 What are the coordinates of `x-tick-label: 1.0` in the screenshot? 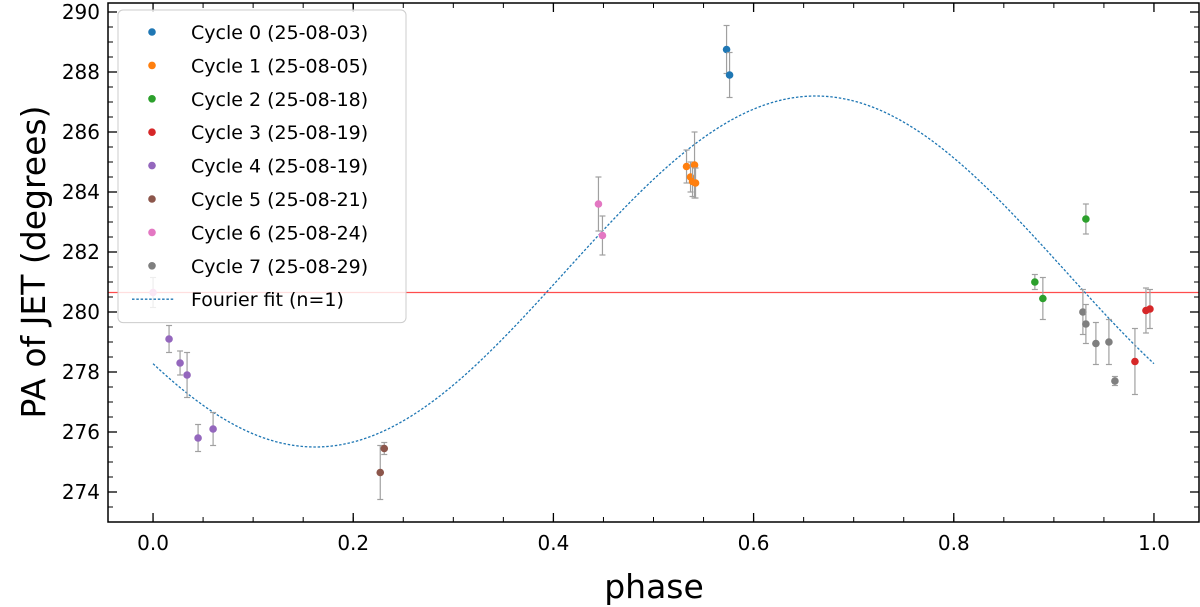 It's located at (1154, 543).